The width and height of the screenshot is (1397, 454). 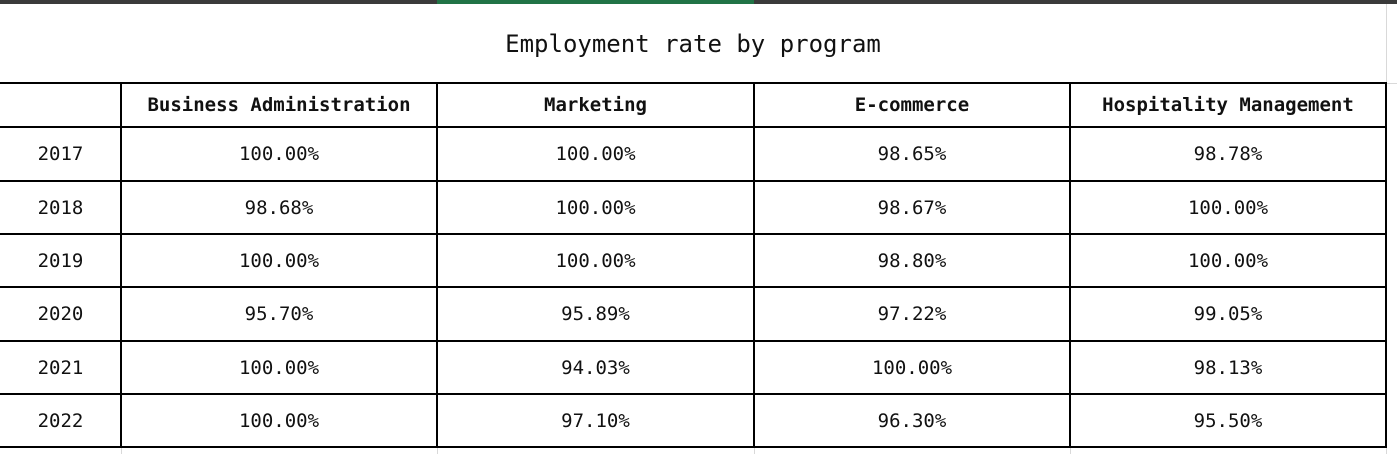 I want to click on year-cell: 2017, so click(x=60, y=154).